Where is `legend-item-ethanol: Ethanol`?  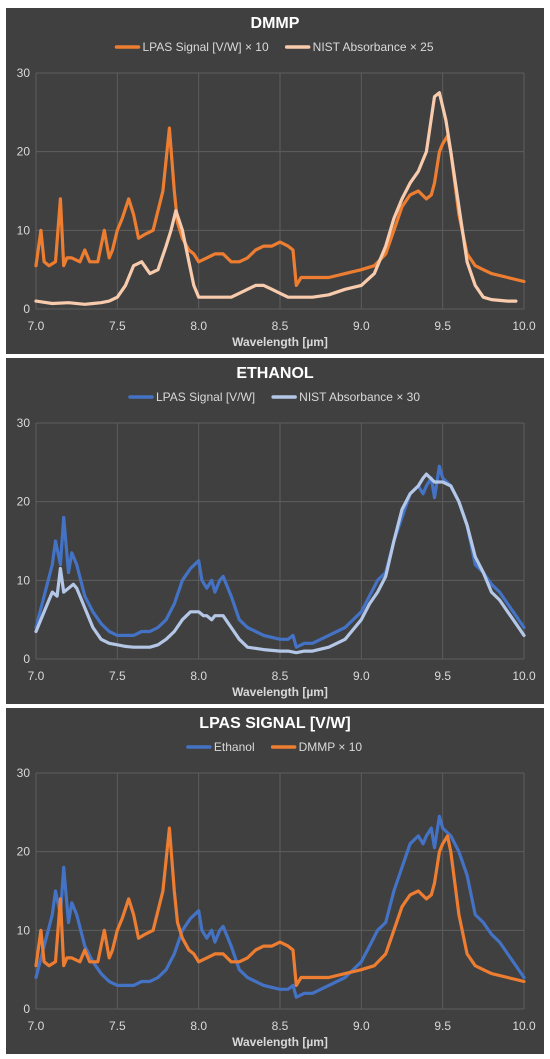
legend-item-ethanol: Ethanol is located at coordinates (220, 747).